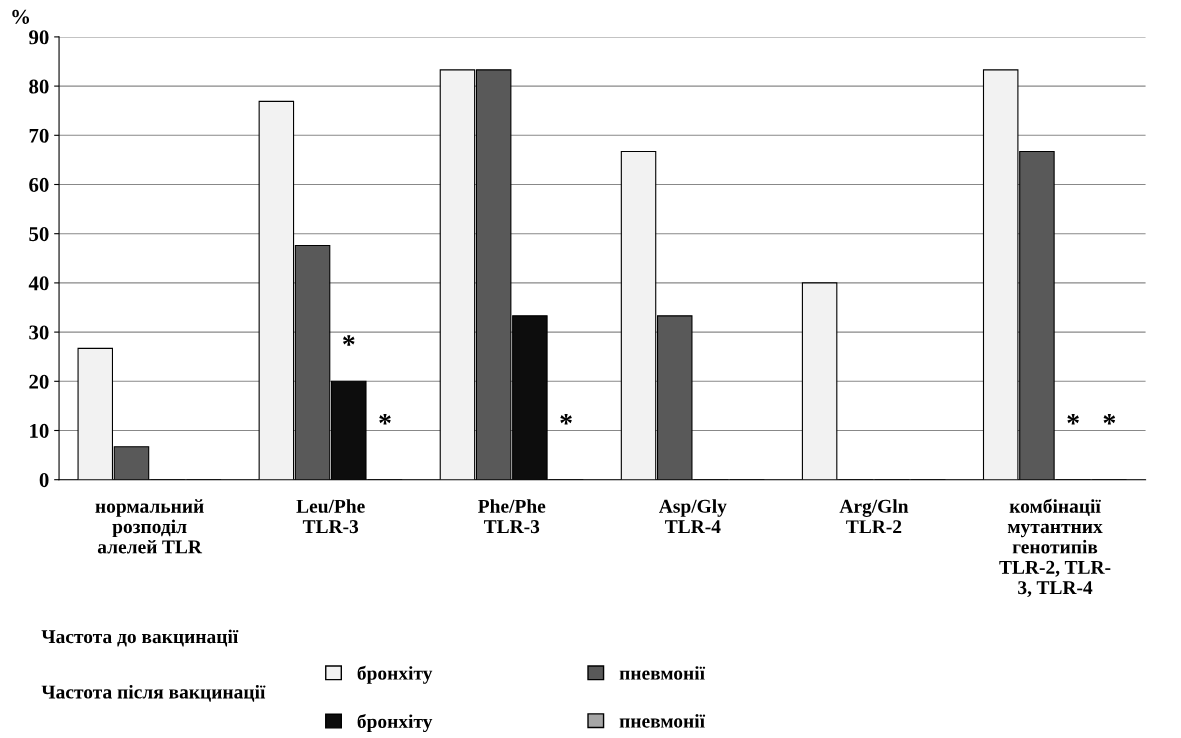  Describe the element at coordinates (1055, 548) in the screenshot. I see `x-tick-label: комбінації мутантних генотипів TLR-2, TLR- 3, TLR-4` at that location.